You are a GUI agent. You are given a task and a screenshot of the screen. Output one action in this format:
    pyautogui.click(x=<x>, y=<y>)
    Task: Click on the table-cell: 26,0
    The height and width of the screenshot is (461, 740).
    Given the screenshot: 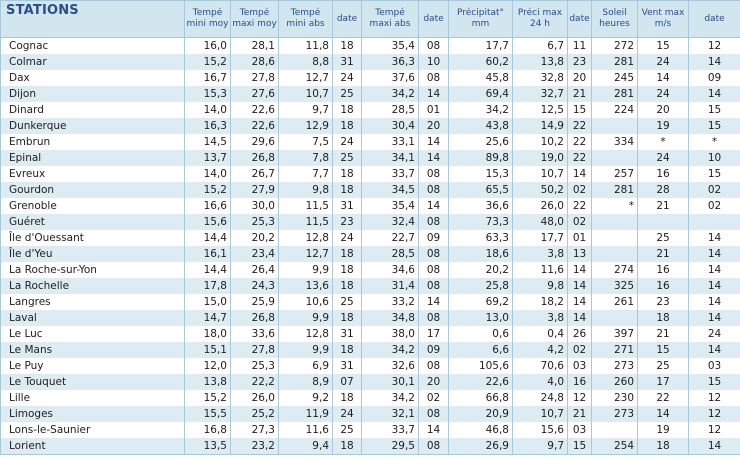 What is the action you would take?
    pyautogui.click(x=540, y=206)
    